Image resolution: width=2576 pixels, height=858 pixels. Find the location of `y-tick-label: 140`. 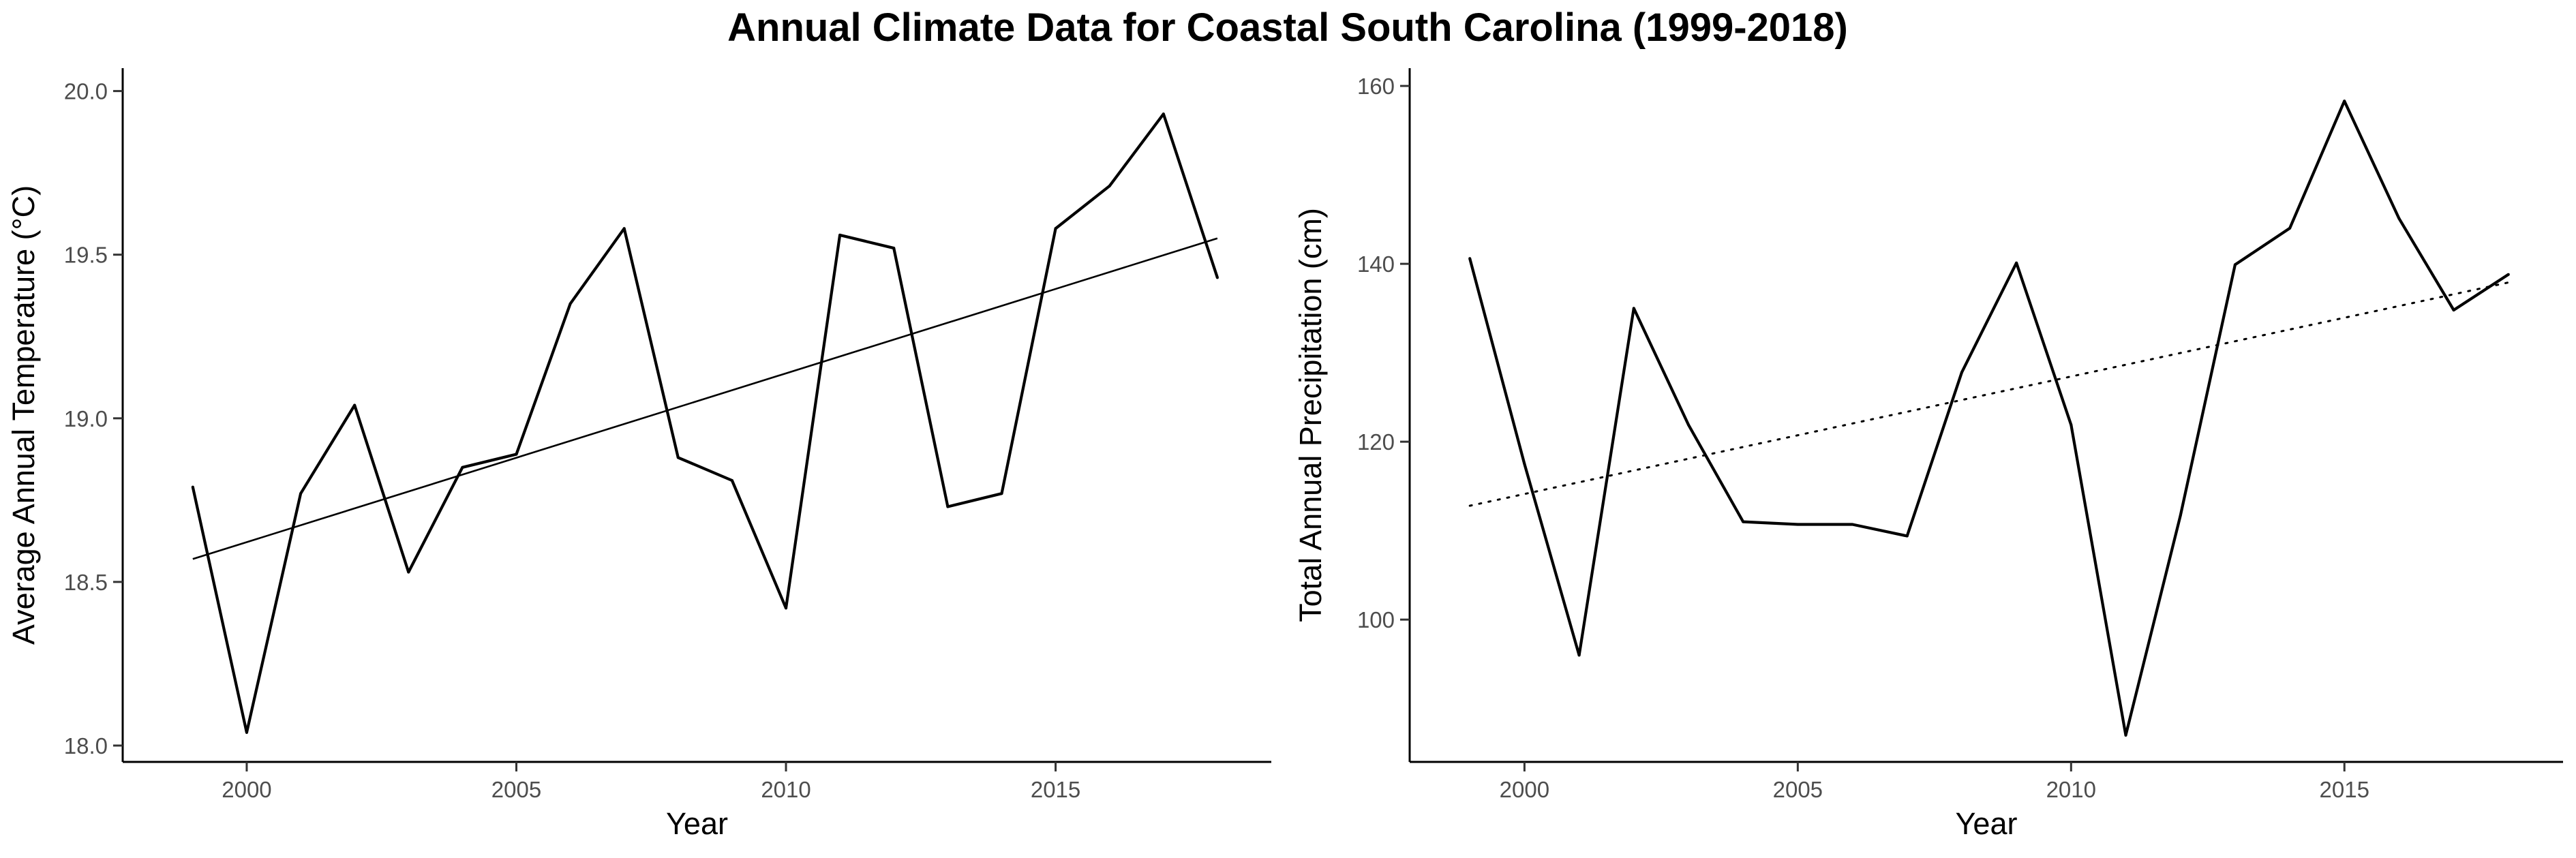

y-tick-label: 140 is located at coordinates (1376, 264).